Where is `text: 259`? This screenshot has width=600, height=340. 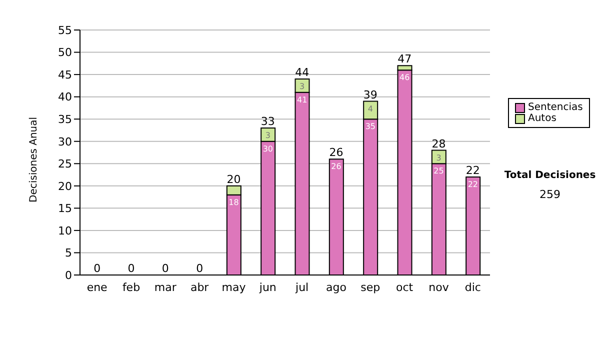 text: 259 is located at coordinates (550, 194).